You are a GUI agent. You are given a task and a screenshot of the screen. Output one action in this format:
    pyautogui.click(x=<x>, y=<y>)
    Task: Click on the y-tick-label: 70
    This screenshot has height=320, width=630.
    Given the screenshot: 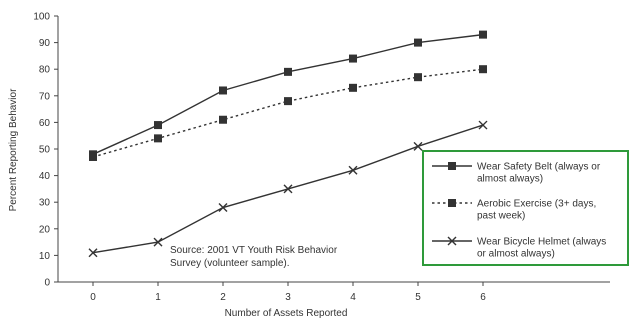 What is the action you would take?
    pyautogui.click(x=45, y=96)
    